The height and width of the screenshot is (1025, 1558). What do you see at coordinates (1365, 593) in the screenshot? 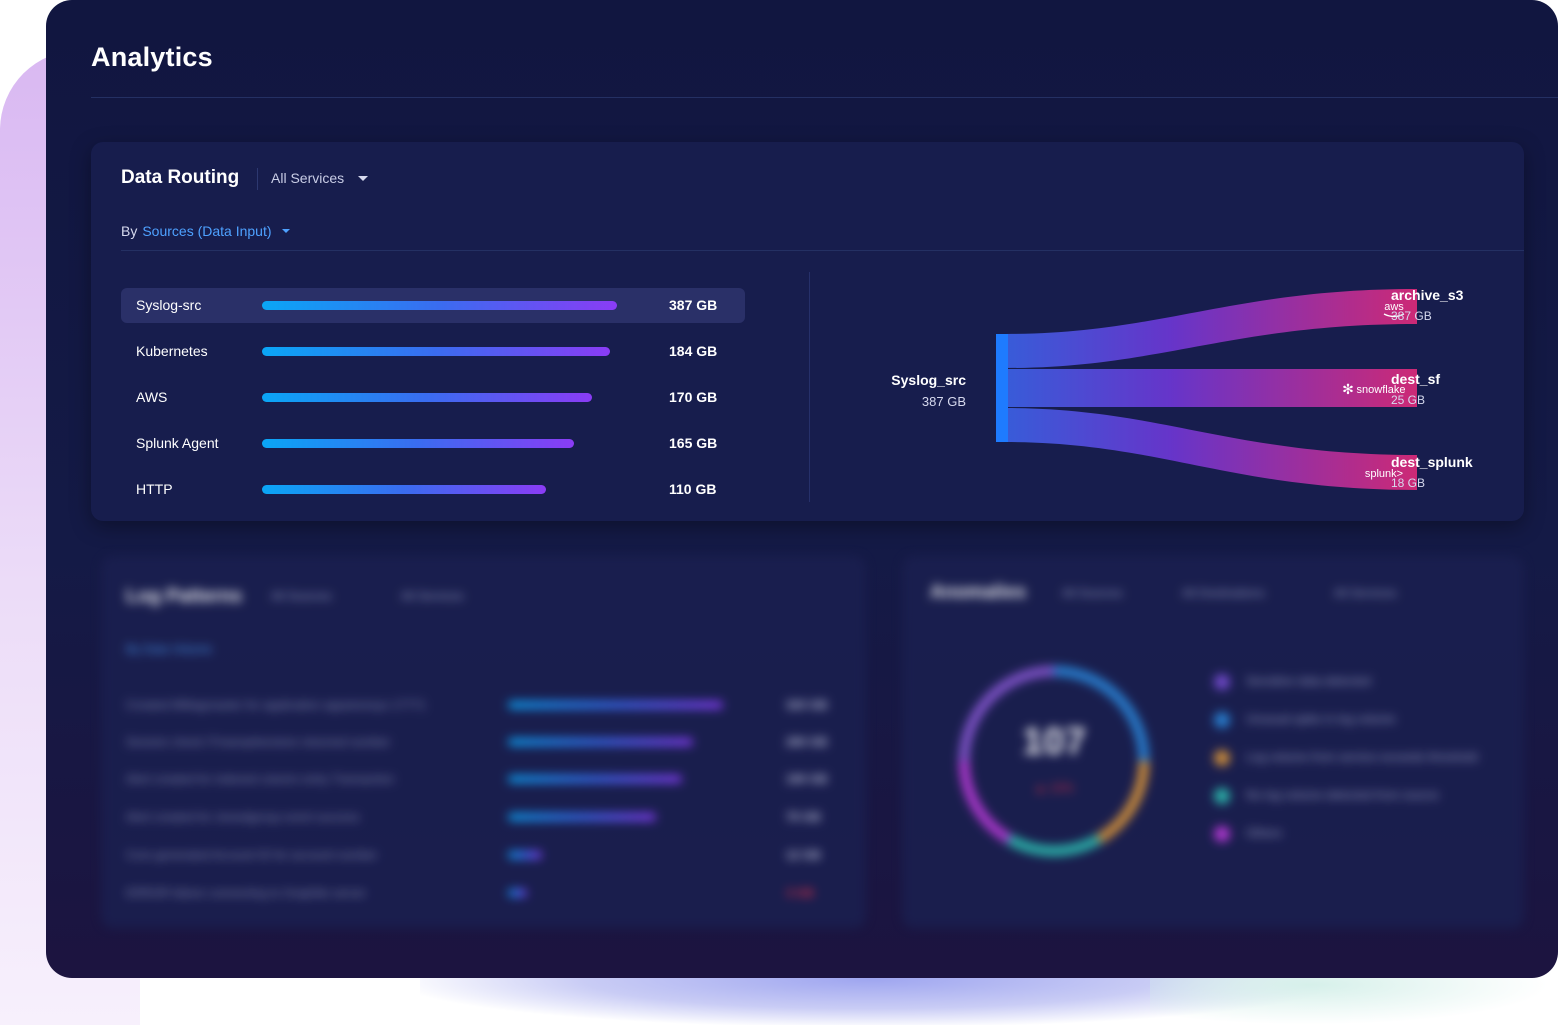
I see `anomalies-service-filter: All Services` at bounding box center [1365, 593].